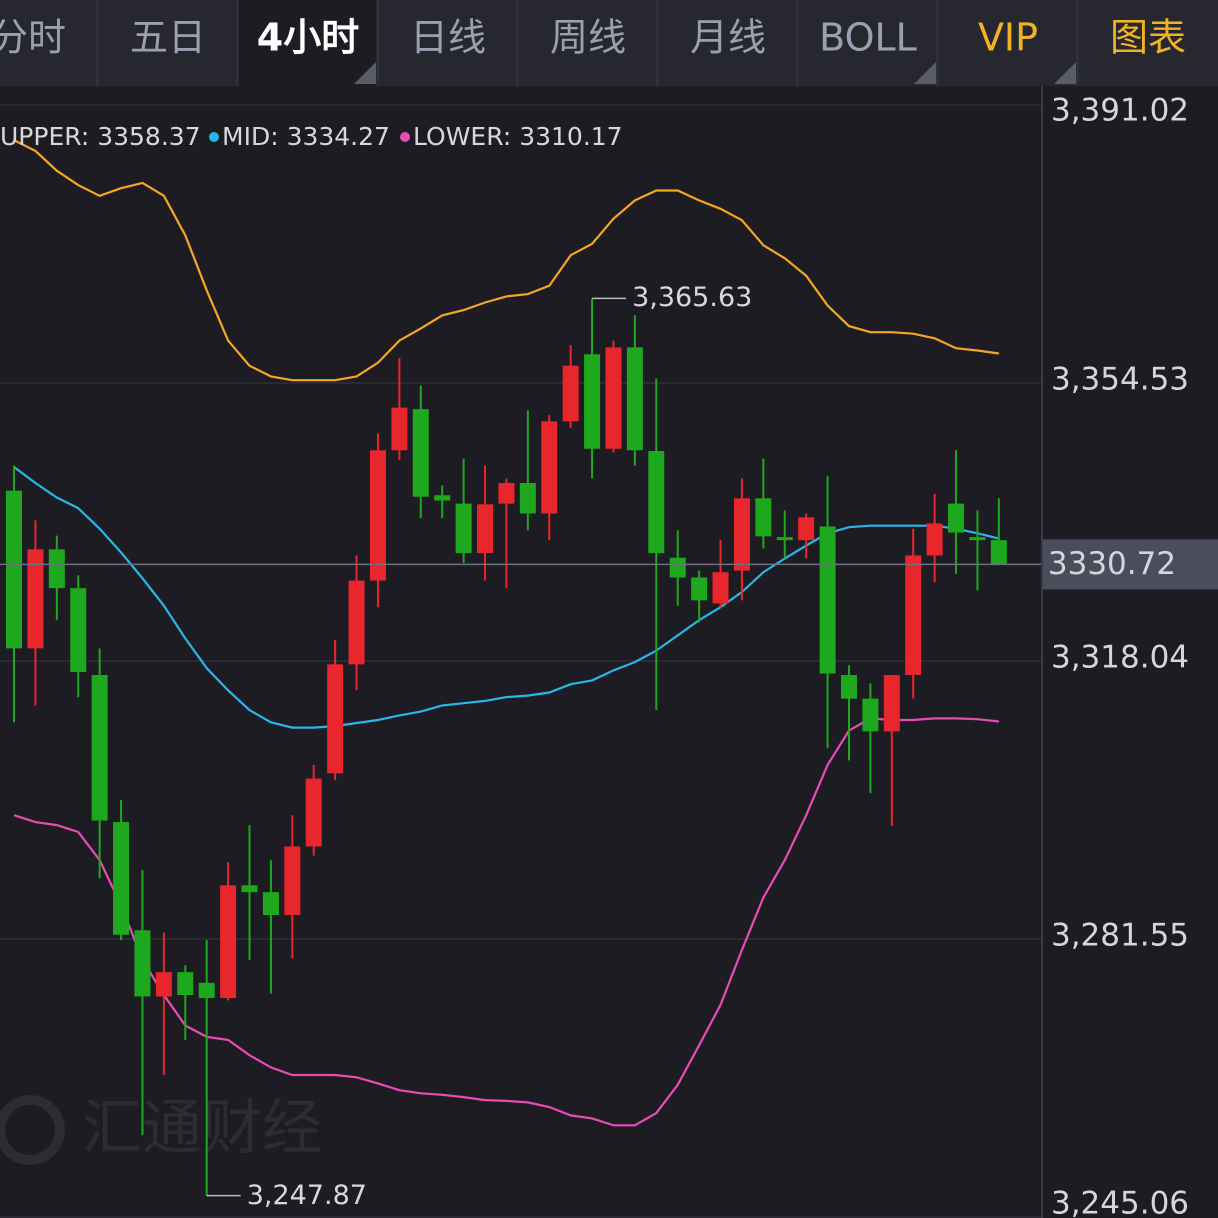 This screenshot has width=1218, height=1218. Describe the element at coordinates (307, 1195) in the screenshot. I see `annotation-label: 3,247.87` at that location.